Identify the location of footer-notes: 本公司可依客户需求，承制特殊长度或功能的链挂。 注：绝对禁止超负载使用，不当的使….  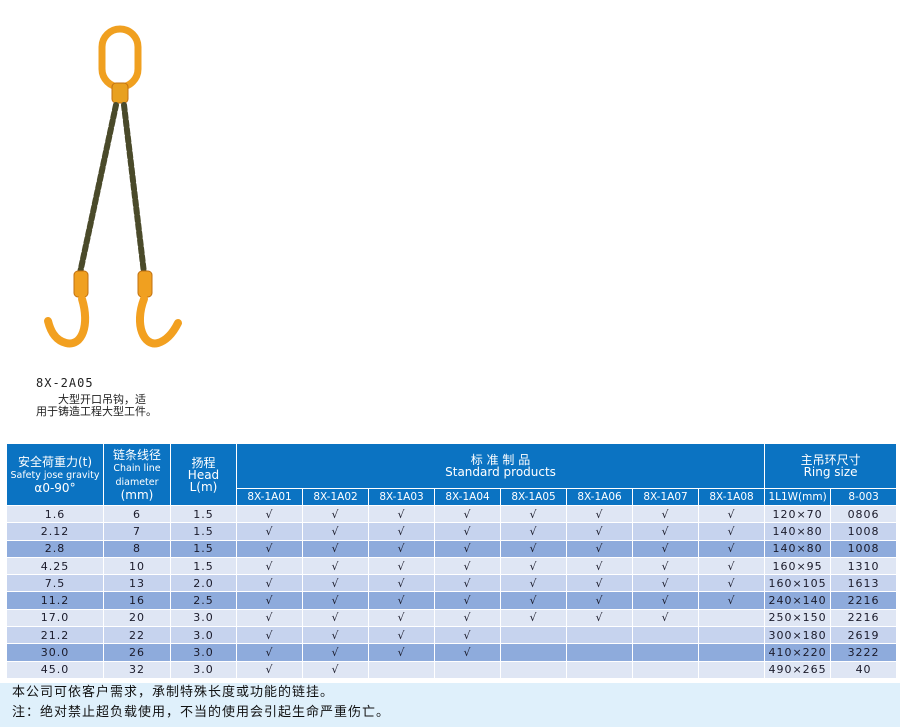
(450, 705).